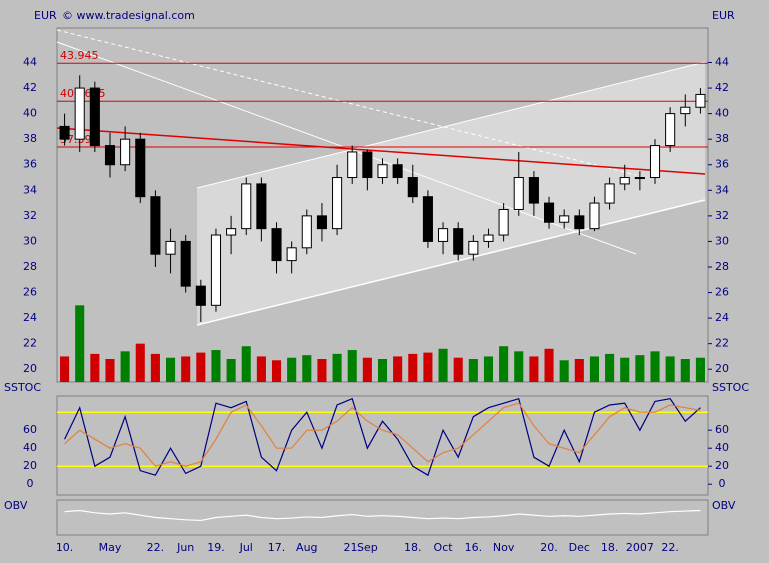  Describe the element at coordinates (216, 547) in the screenshot. I see `x-tick-label: 19.` at that location.